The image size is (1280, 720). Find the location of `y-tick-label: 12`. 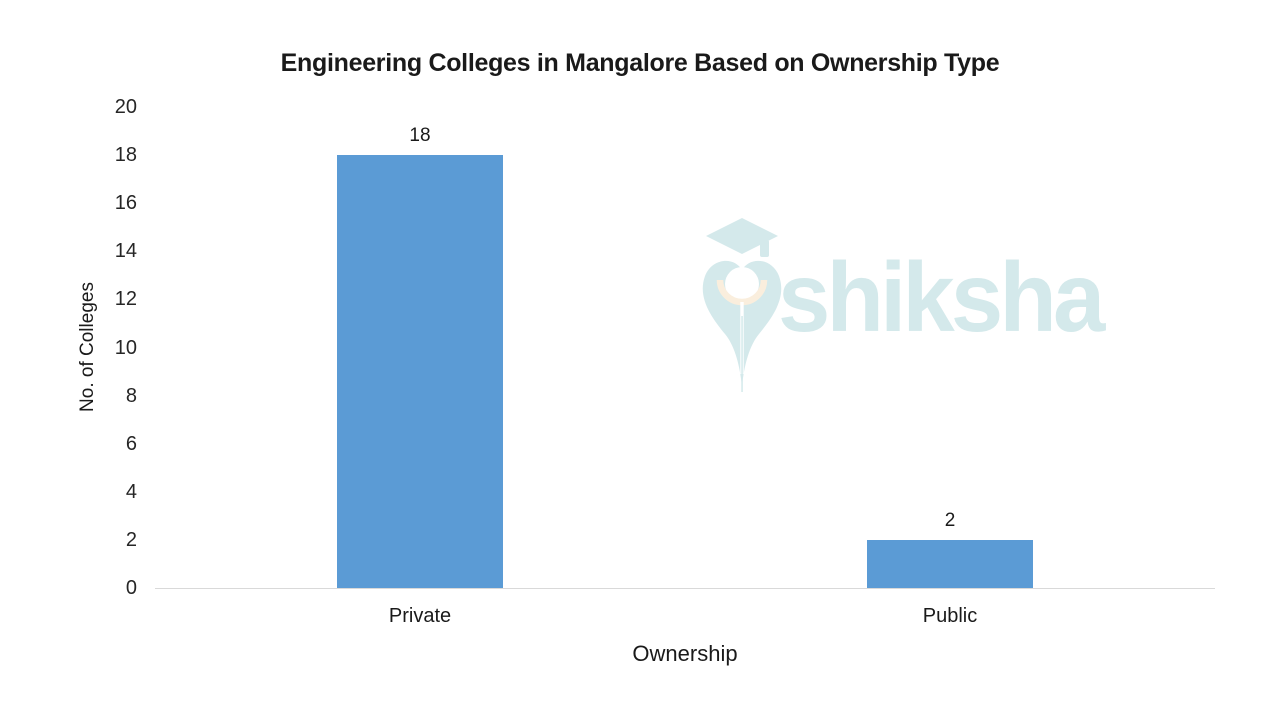

y-tick-label: 12 is located at coordinates (125, 299).